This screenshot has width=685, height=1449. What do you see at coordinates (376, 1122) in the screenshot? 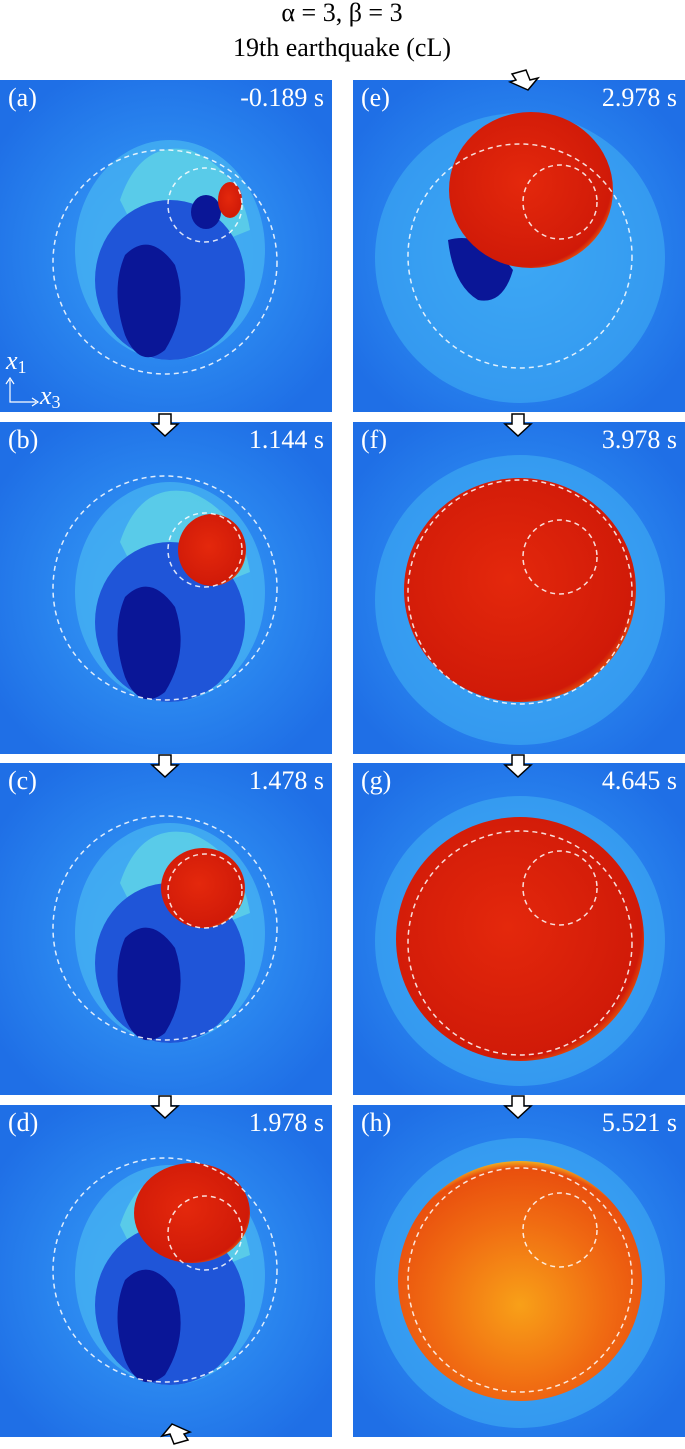
I see `panel-label: (h)` at bounding box center [376, 1122].